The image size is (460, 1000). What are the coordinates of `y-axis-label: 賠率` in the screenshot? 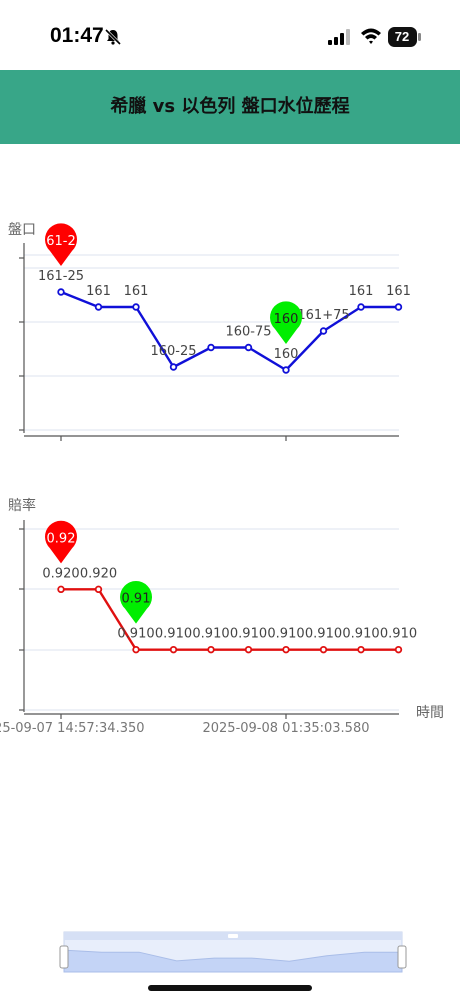 It's located at (22, 505).